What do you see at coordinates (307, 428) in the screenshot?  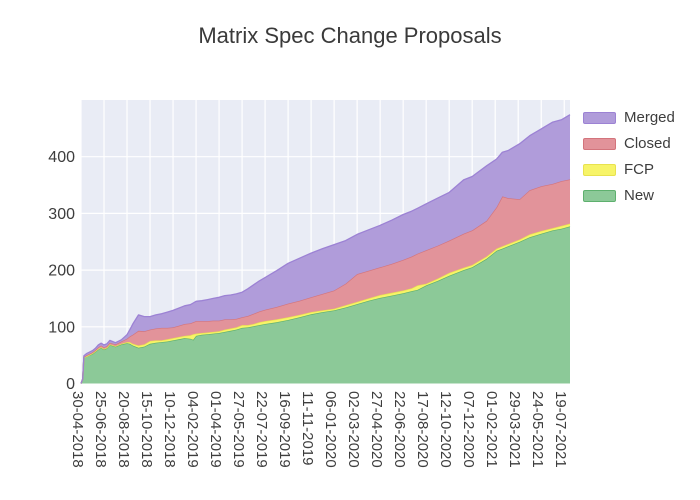 I see `x-tick-label: 11-11-2019` at bounding box center [307, 428].